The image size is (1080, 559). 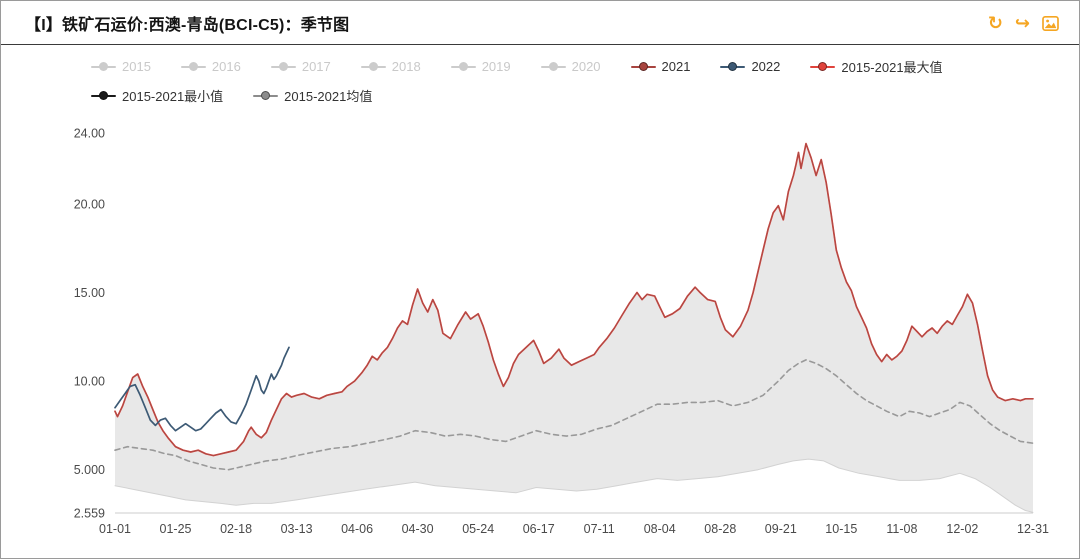 I want to click on refresh-icon: ↻, so click(x=995, y=23).